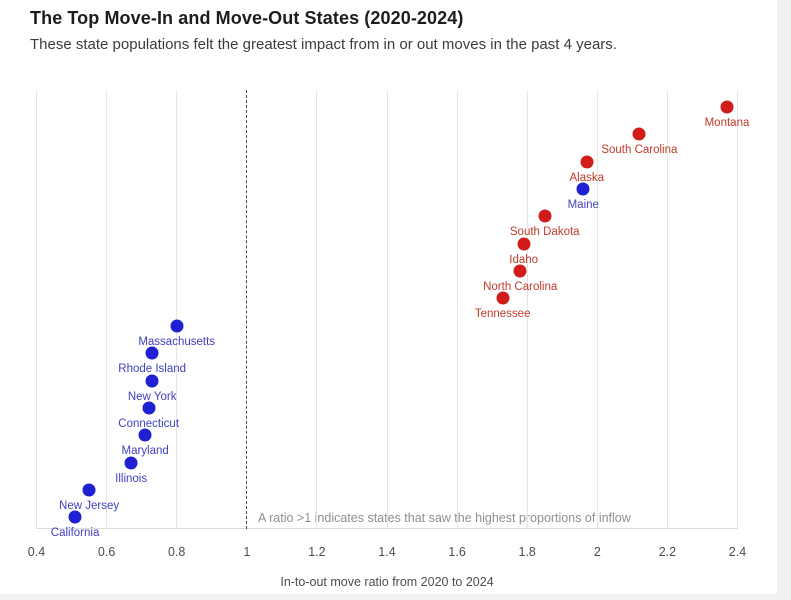 This screenshot has width=791, height=600. What do you see at coordinates (502, 314) in the screenshot?
I see `data-point-label: Tennessee` at bounding box center [502, 314].